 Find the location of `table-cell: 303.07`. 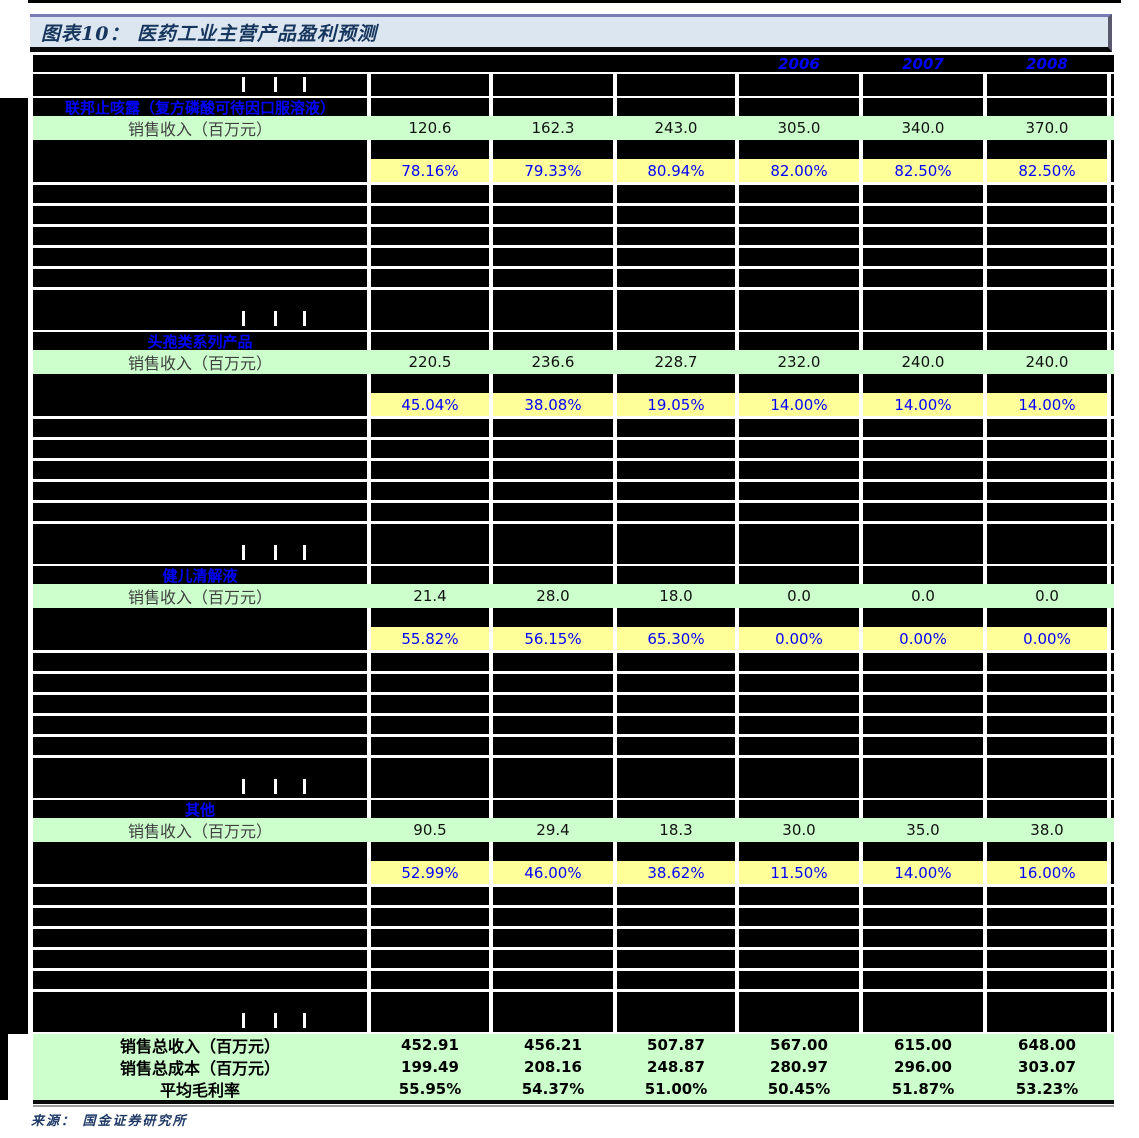

table-cell: 303.07 is located at coordinates (1045, 1067).